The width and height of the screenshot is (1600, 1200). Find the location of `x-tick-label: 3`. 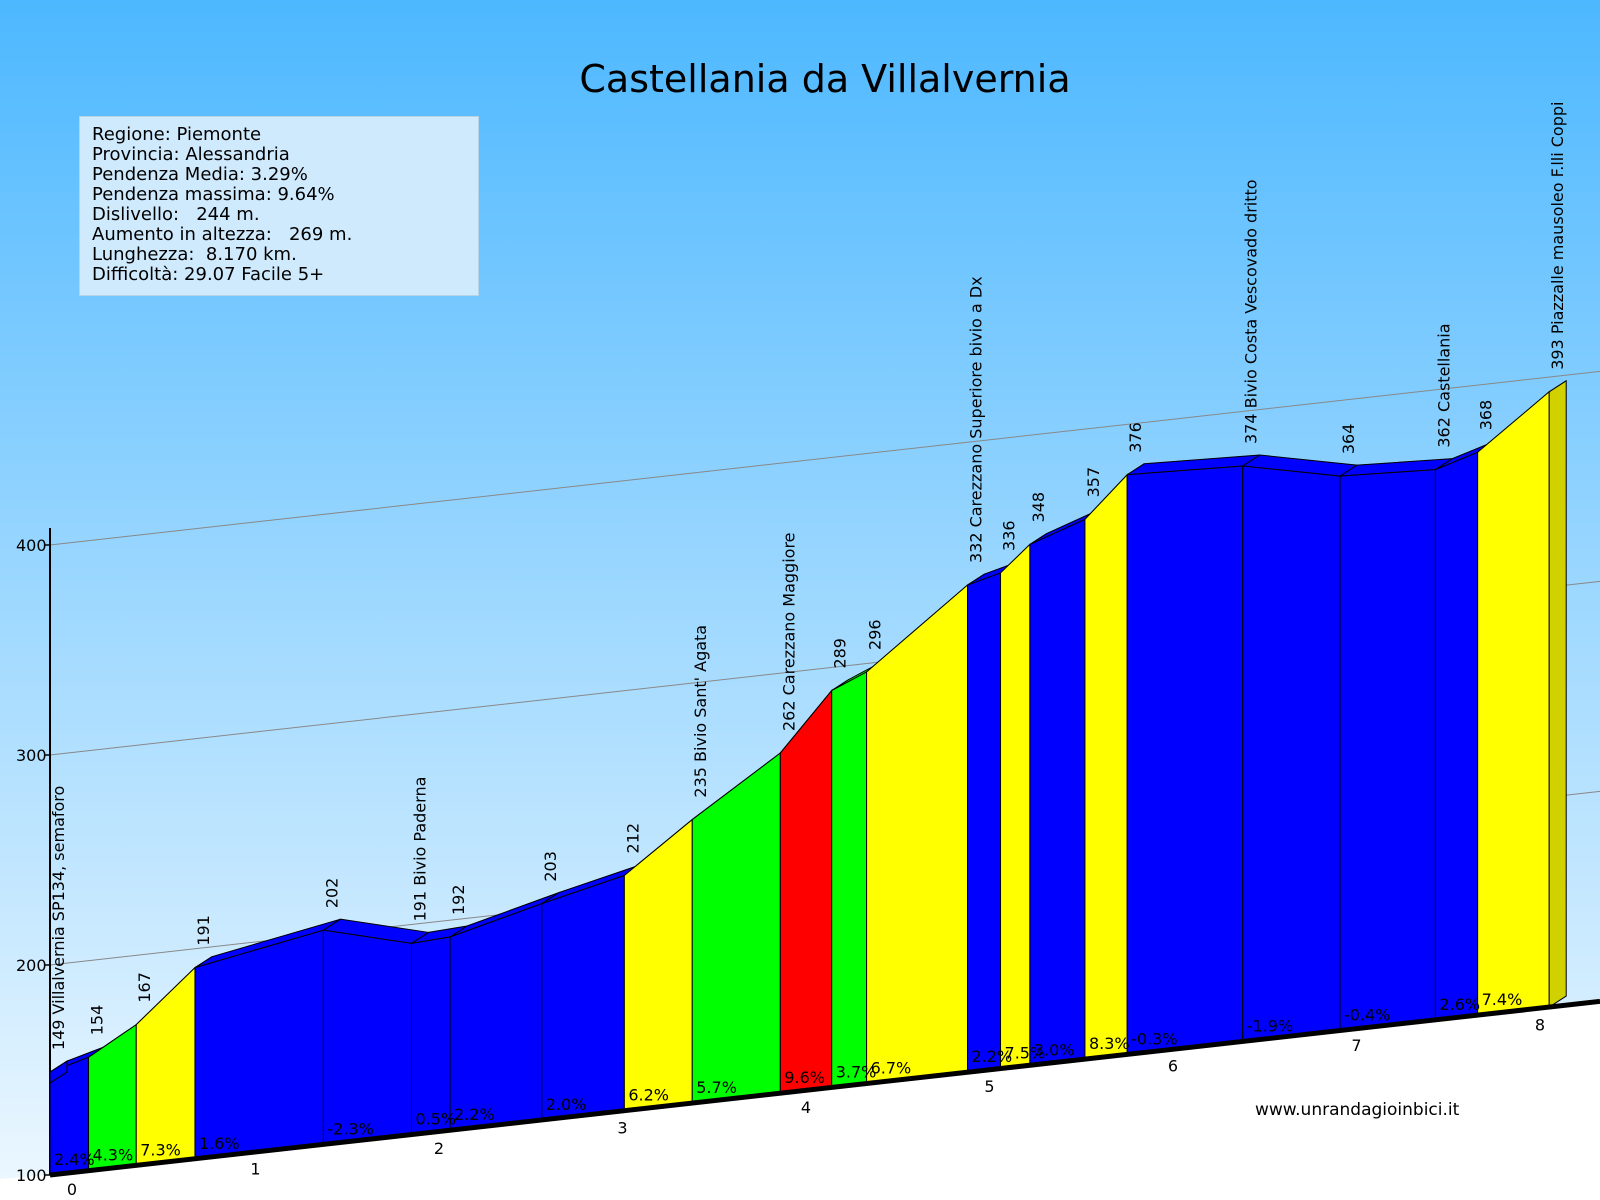

x-tick-label: 3 is located at coordinates (622, 1127).